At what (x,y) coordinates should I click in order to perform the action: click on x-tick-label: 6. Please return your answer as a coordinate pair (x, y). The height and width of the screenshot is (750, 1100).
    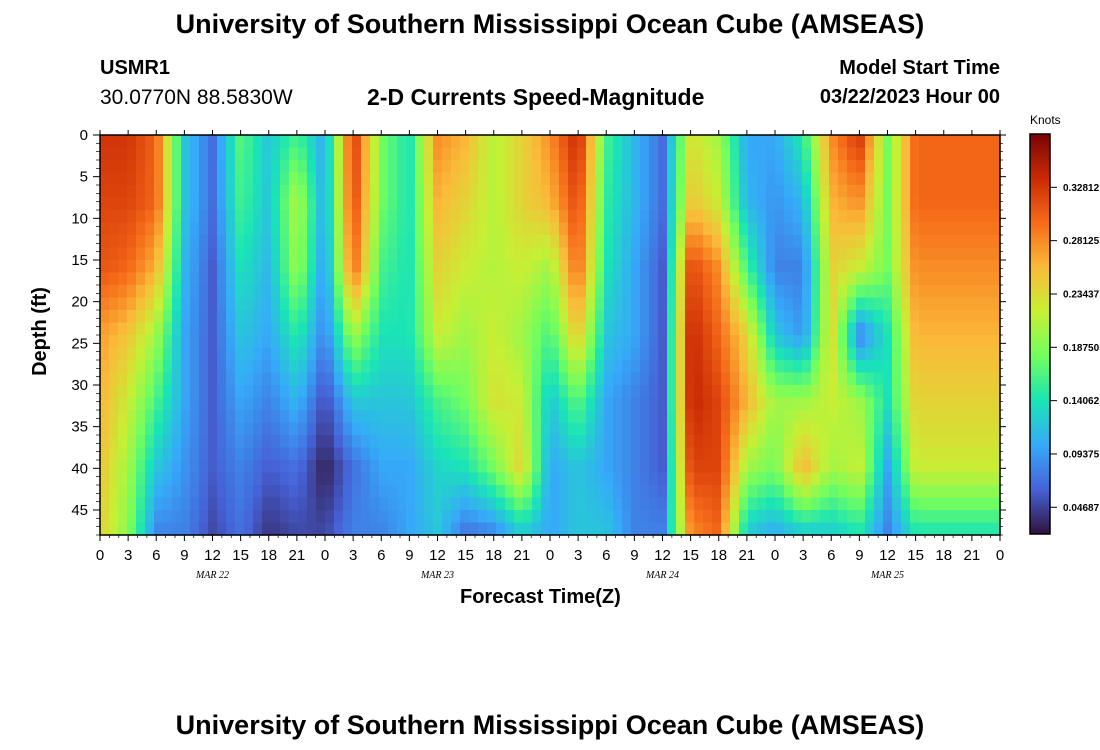
    Looking at the image, I should click on (381, 555).